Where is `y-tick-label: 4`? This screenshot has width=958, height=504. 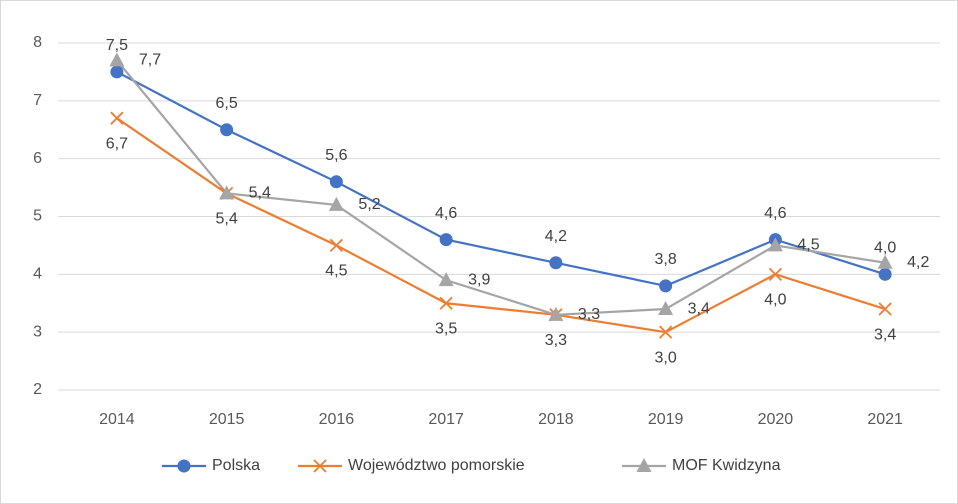
y-tick-label: 4 is located at coordinates (37, 274).